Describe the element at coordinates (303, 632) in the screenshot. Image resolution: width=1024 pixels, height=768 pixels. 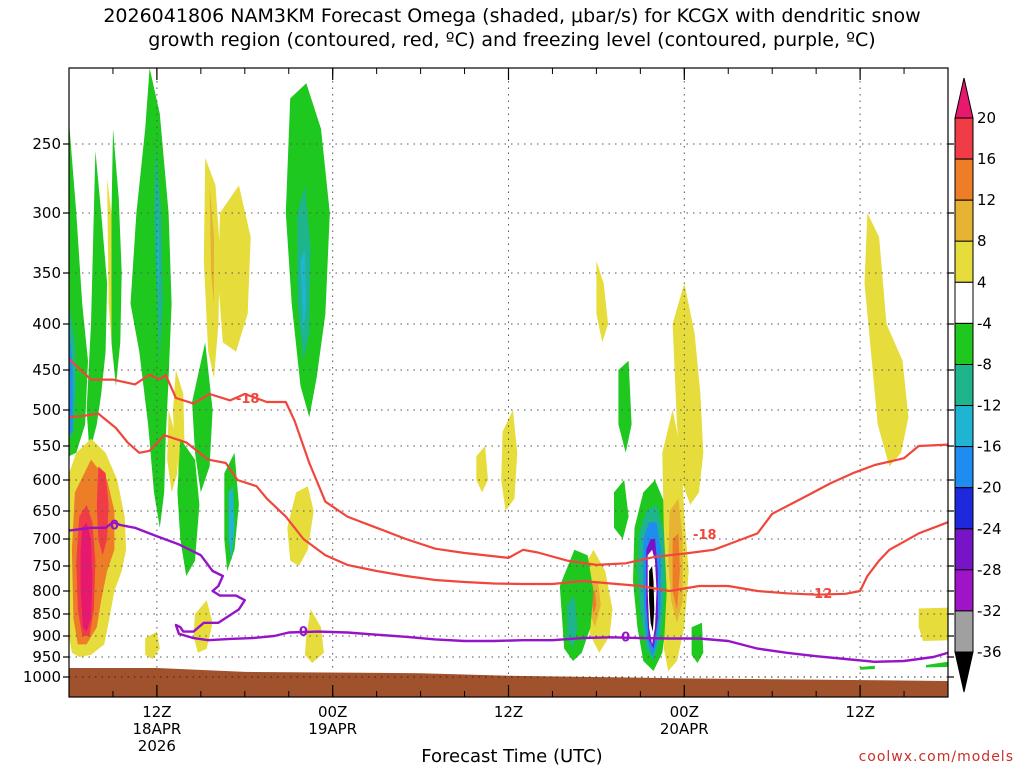
I see `contour-label-freezing-b: 0` at that location.